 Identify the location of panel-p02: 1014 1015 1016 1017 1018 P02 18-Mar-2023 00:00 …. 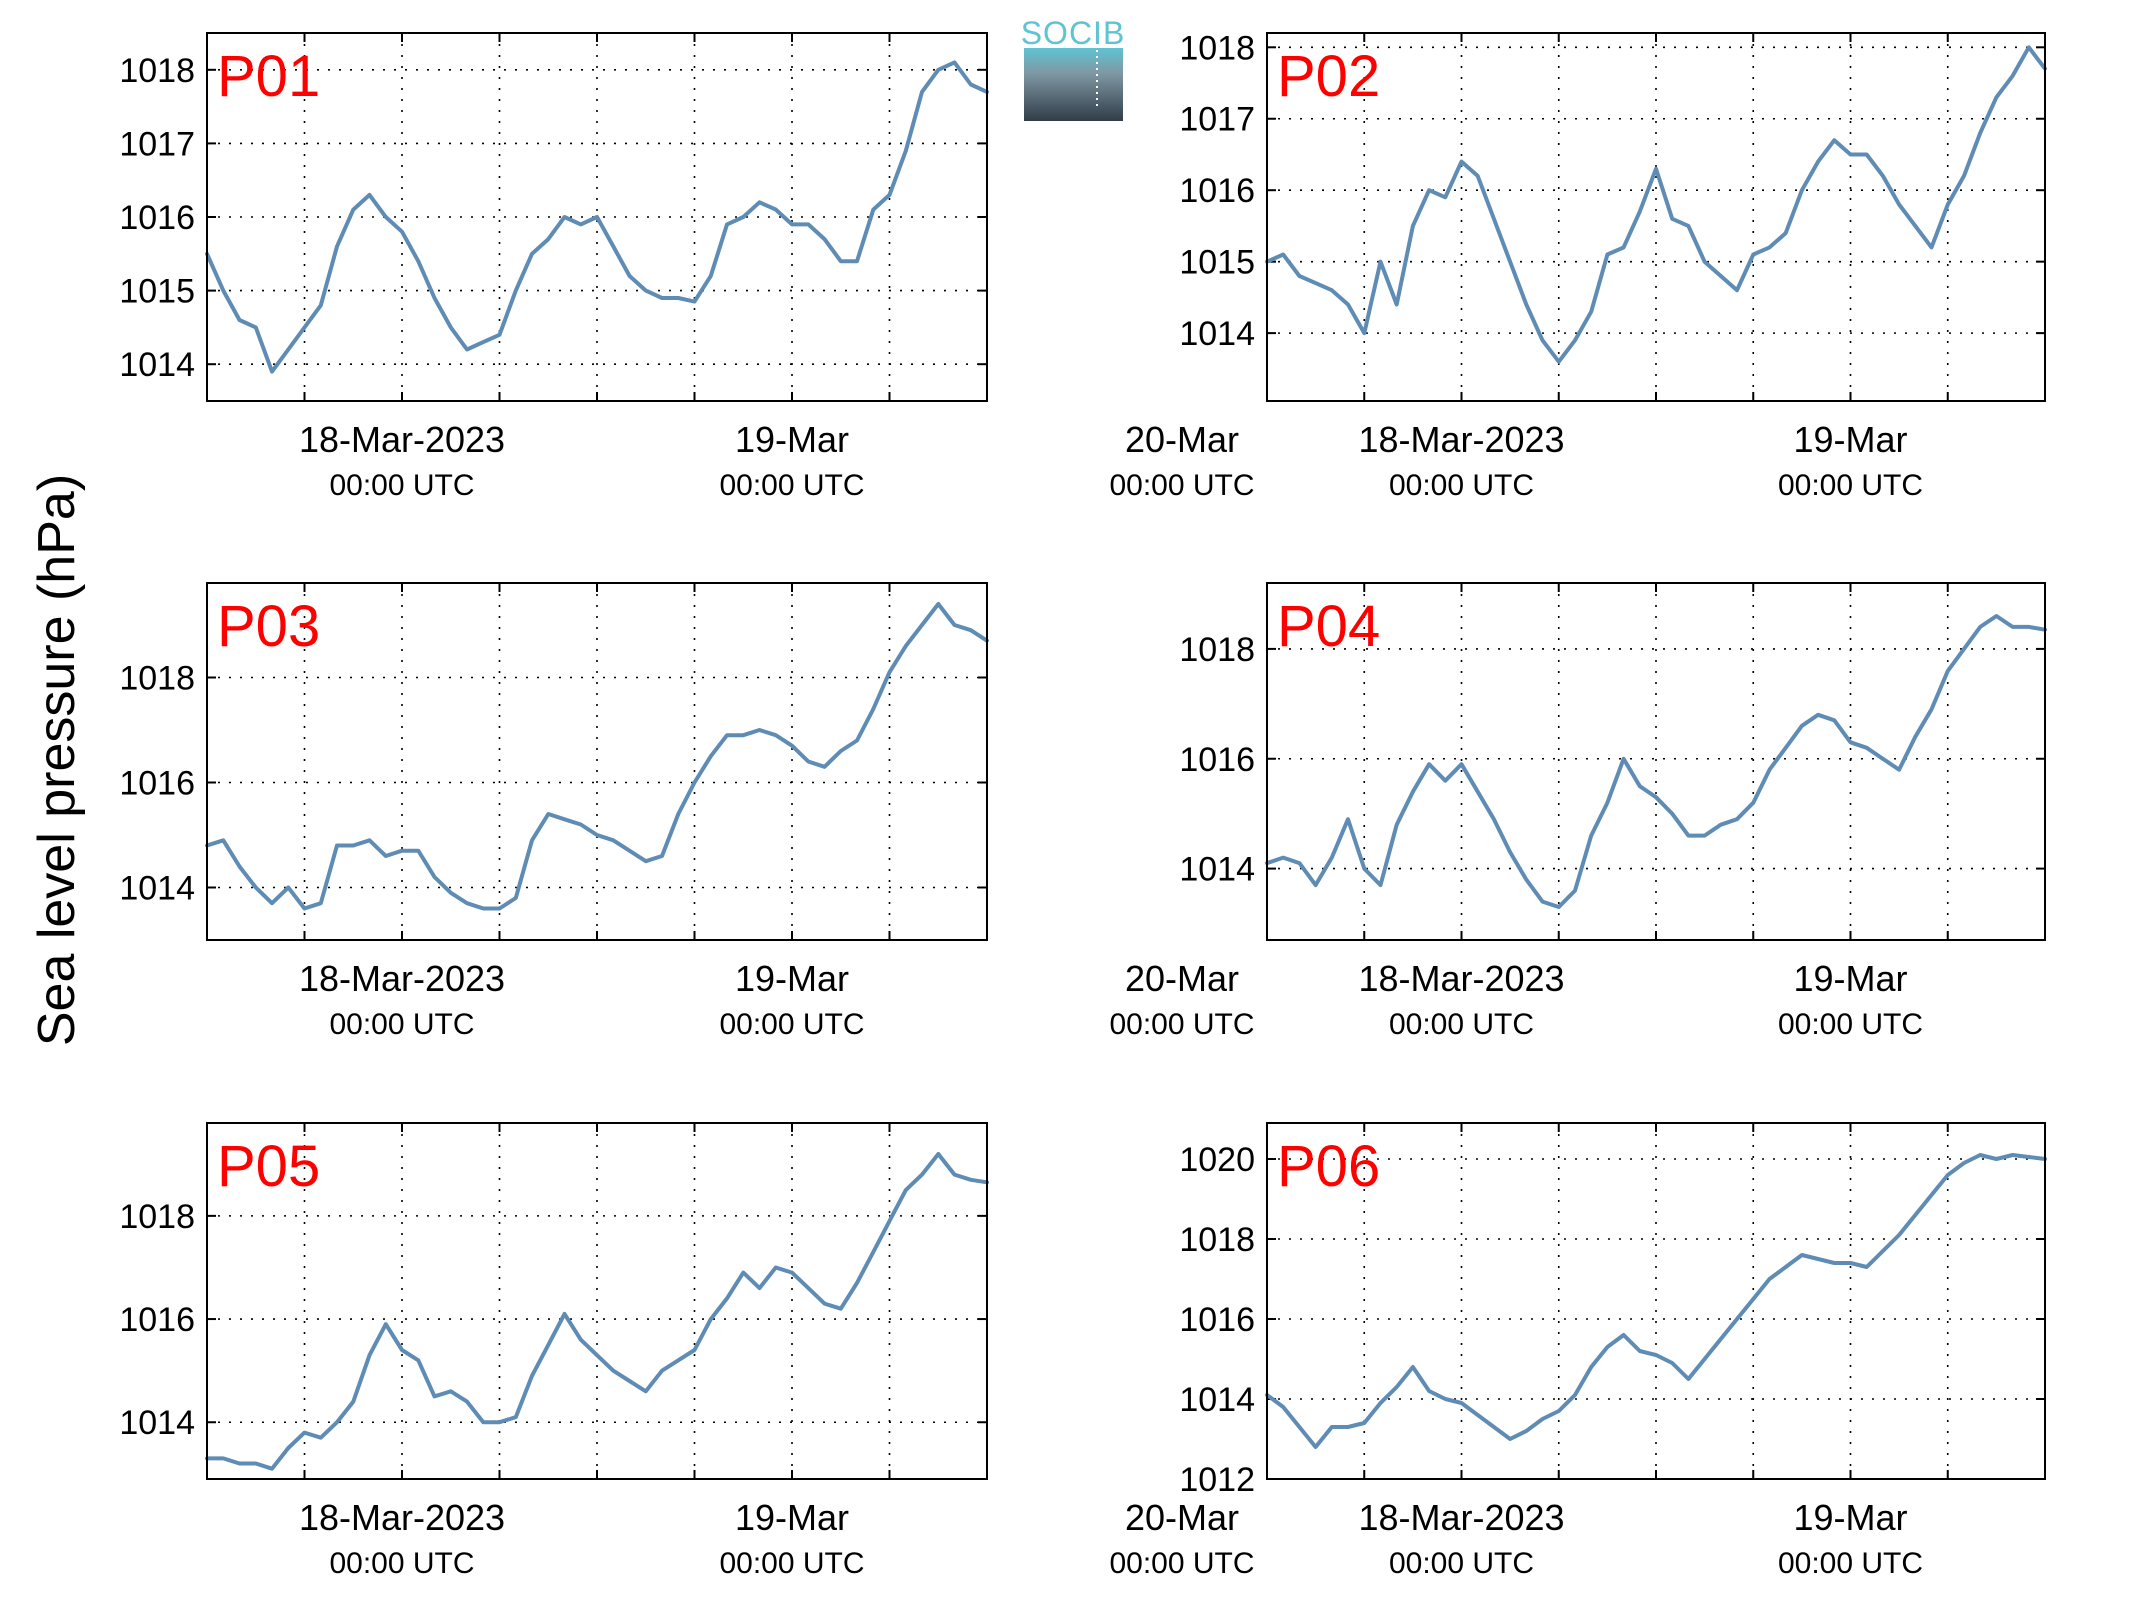
(1613, 265).